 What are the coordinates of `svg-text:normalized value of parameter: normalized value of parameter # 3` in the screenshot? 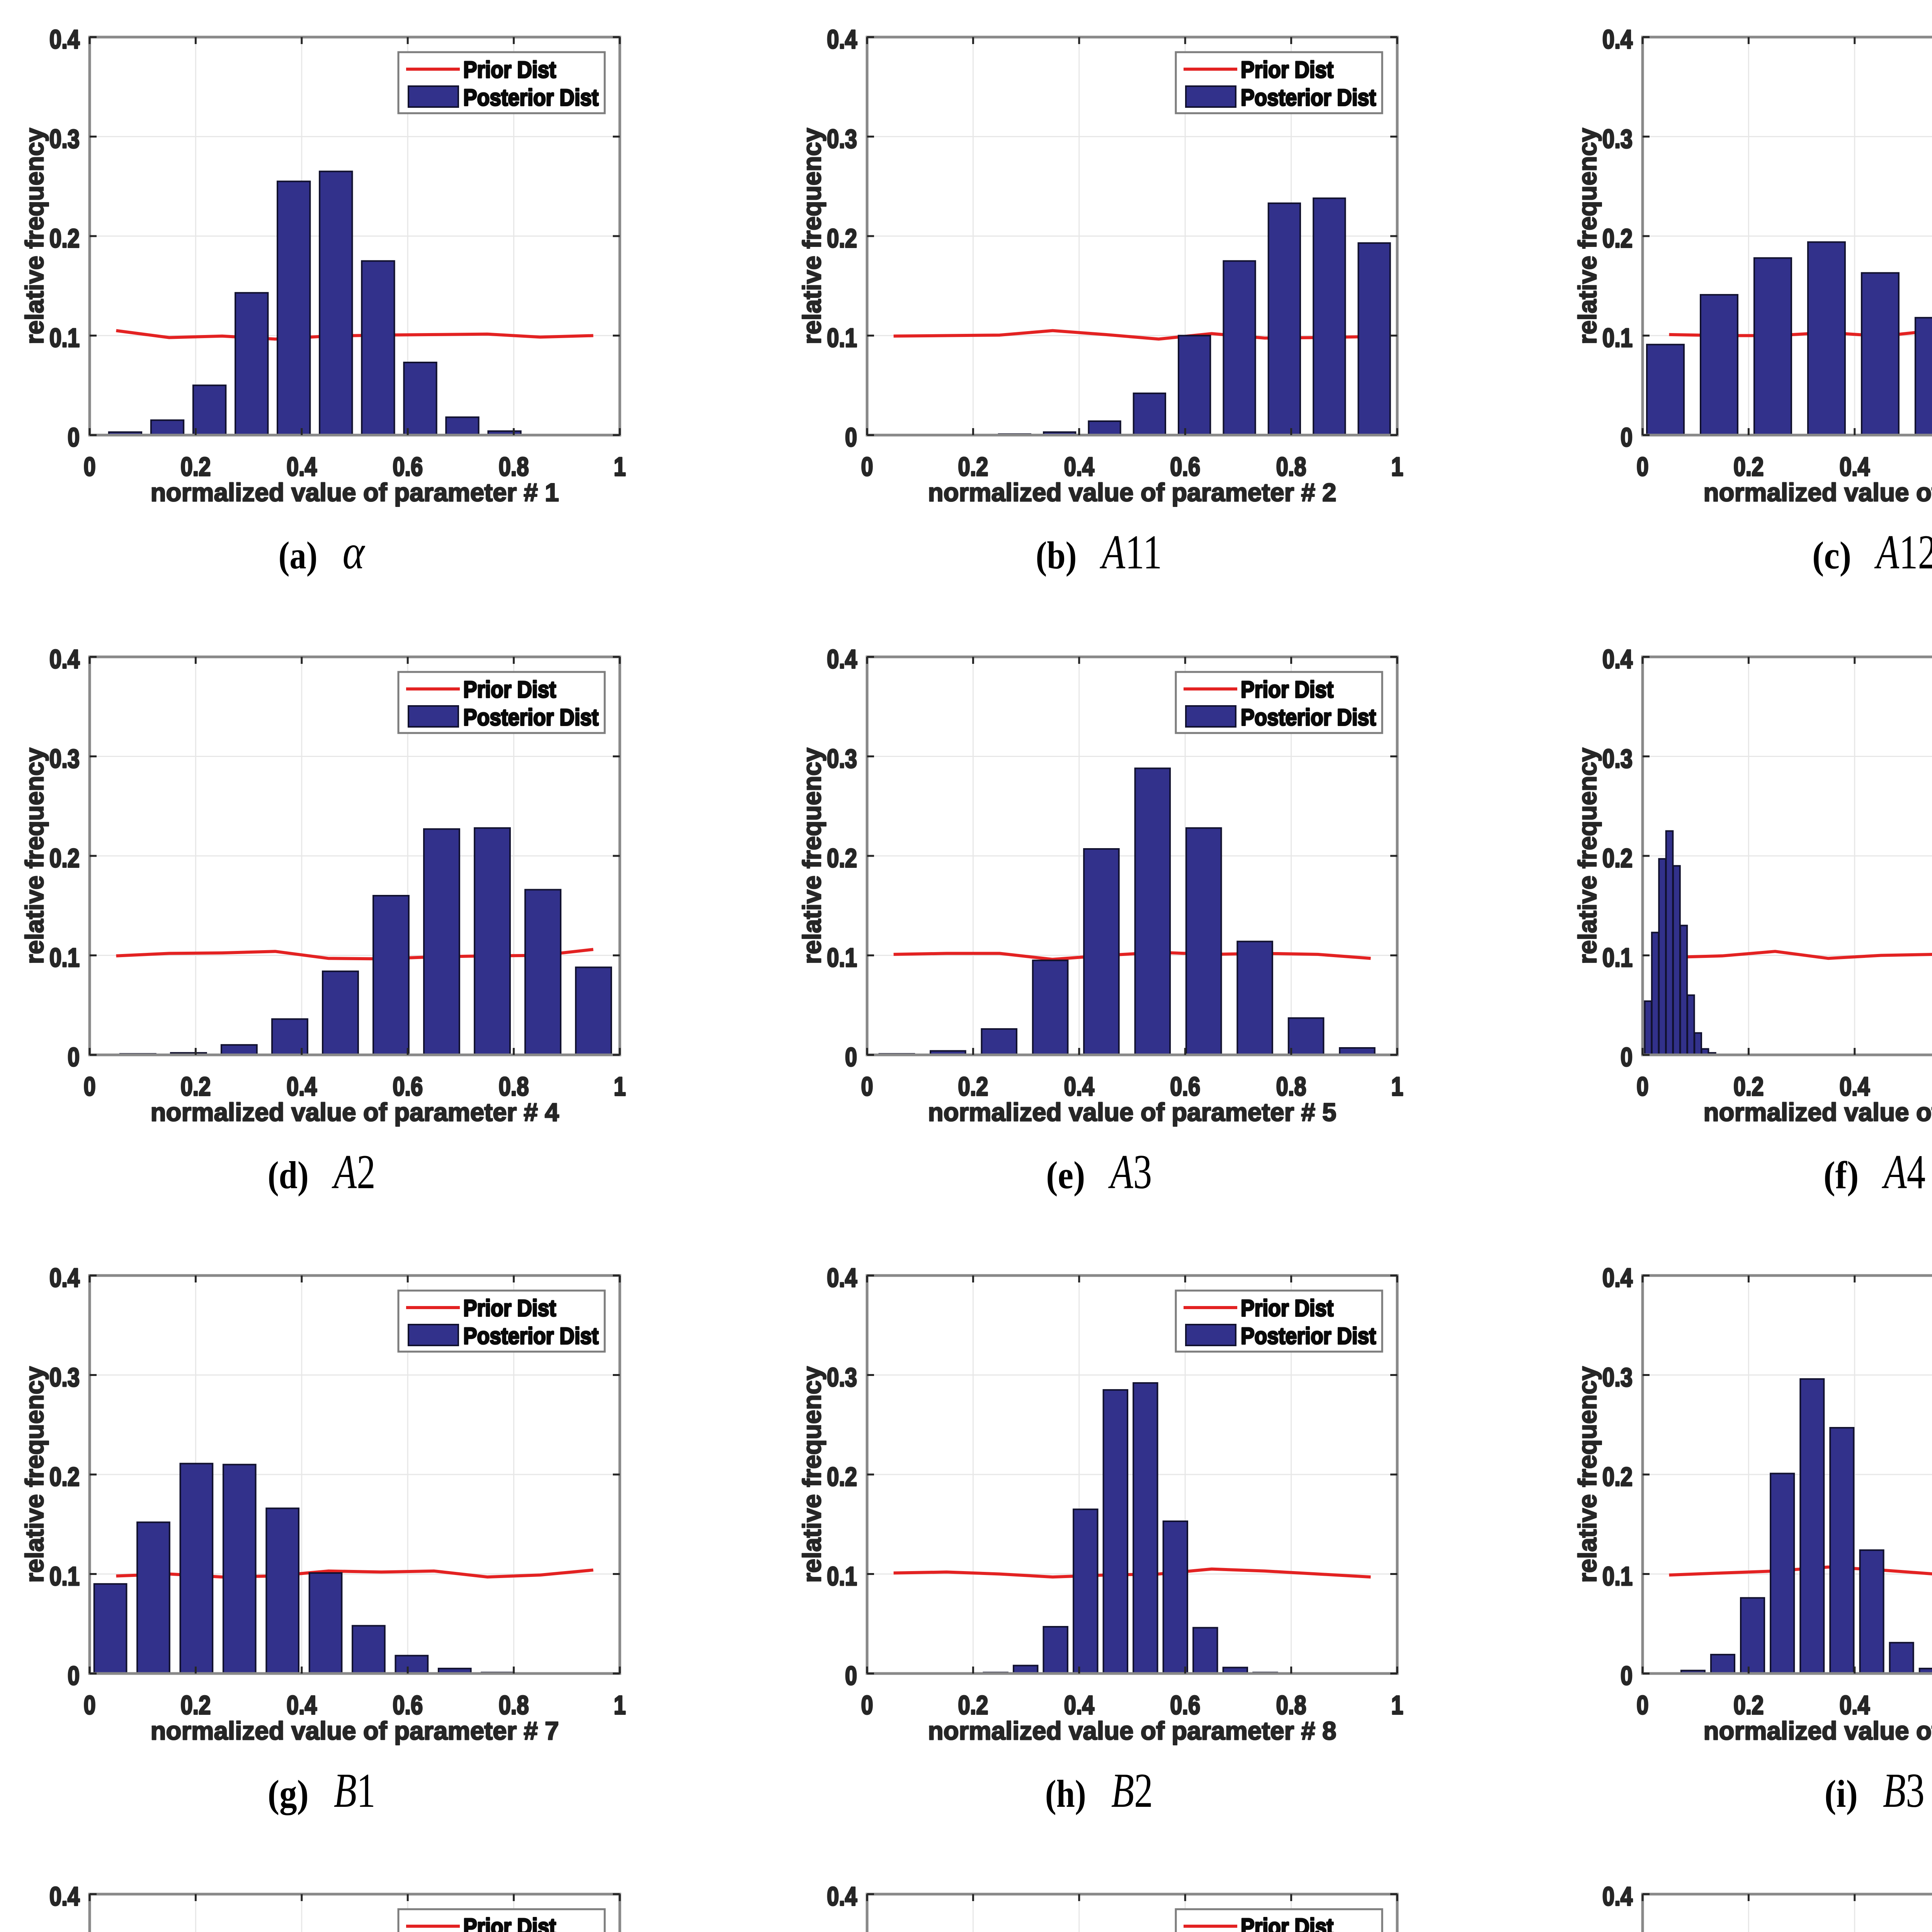 It's located at (1818, 492).